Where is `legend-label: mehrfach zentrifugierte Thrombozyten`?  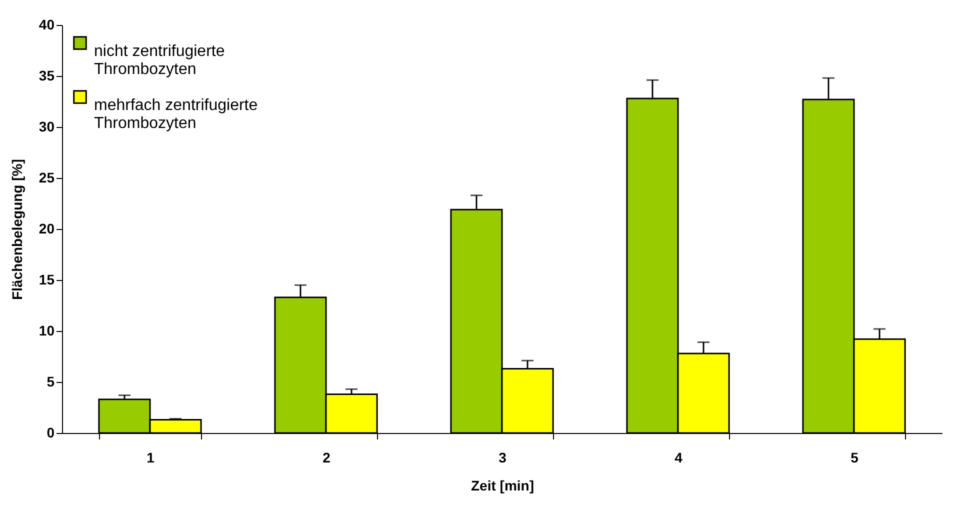 legend-label: mehrfach zentrifugierte Thrombozyten is located at coordinates (176, 114).